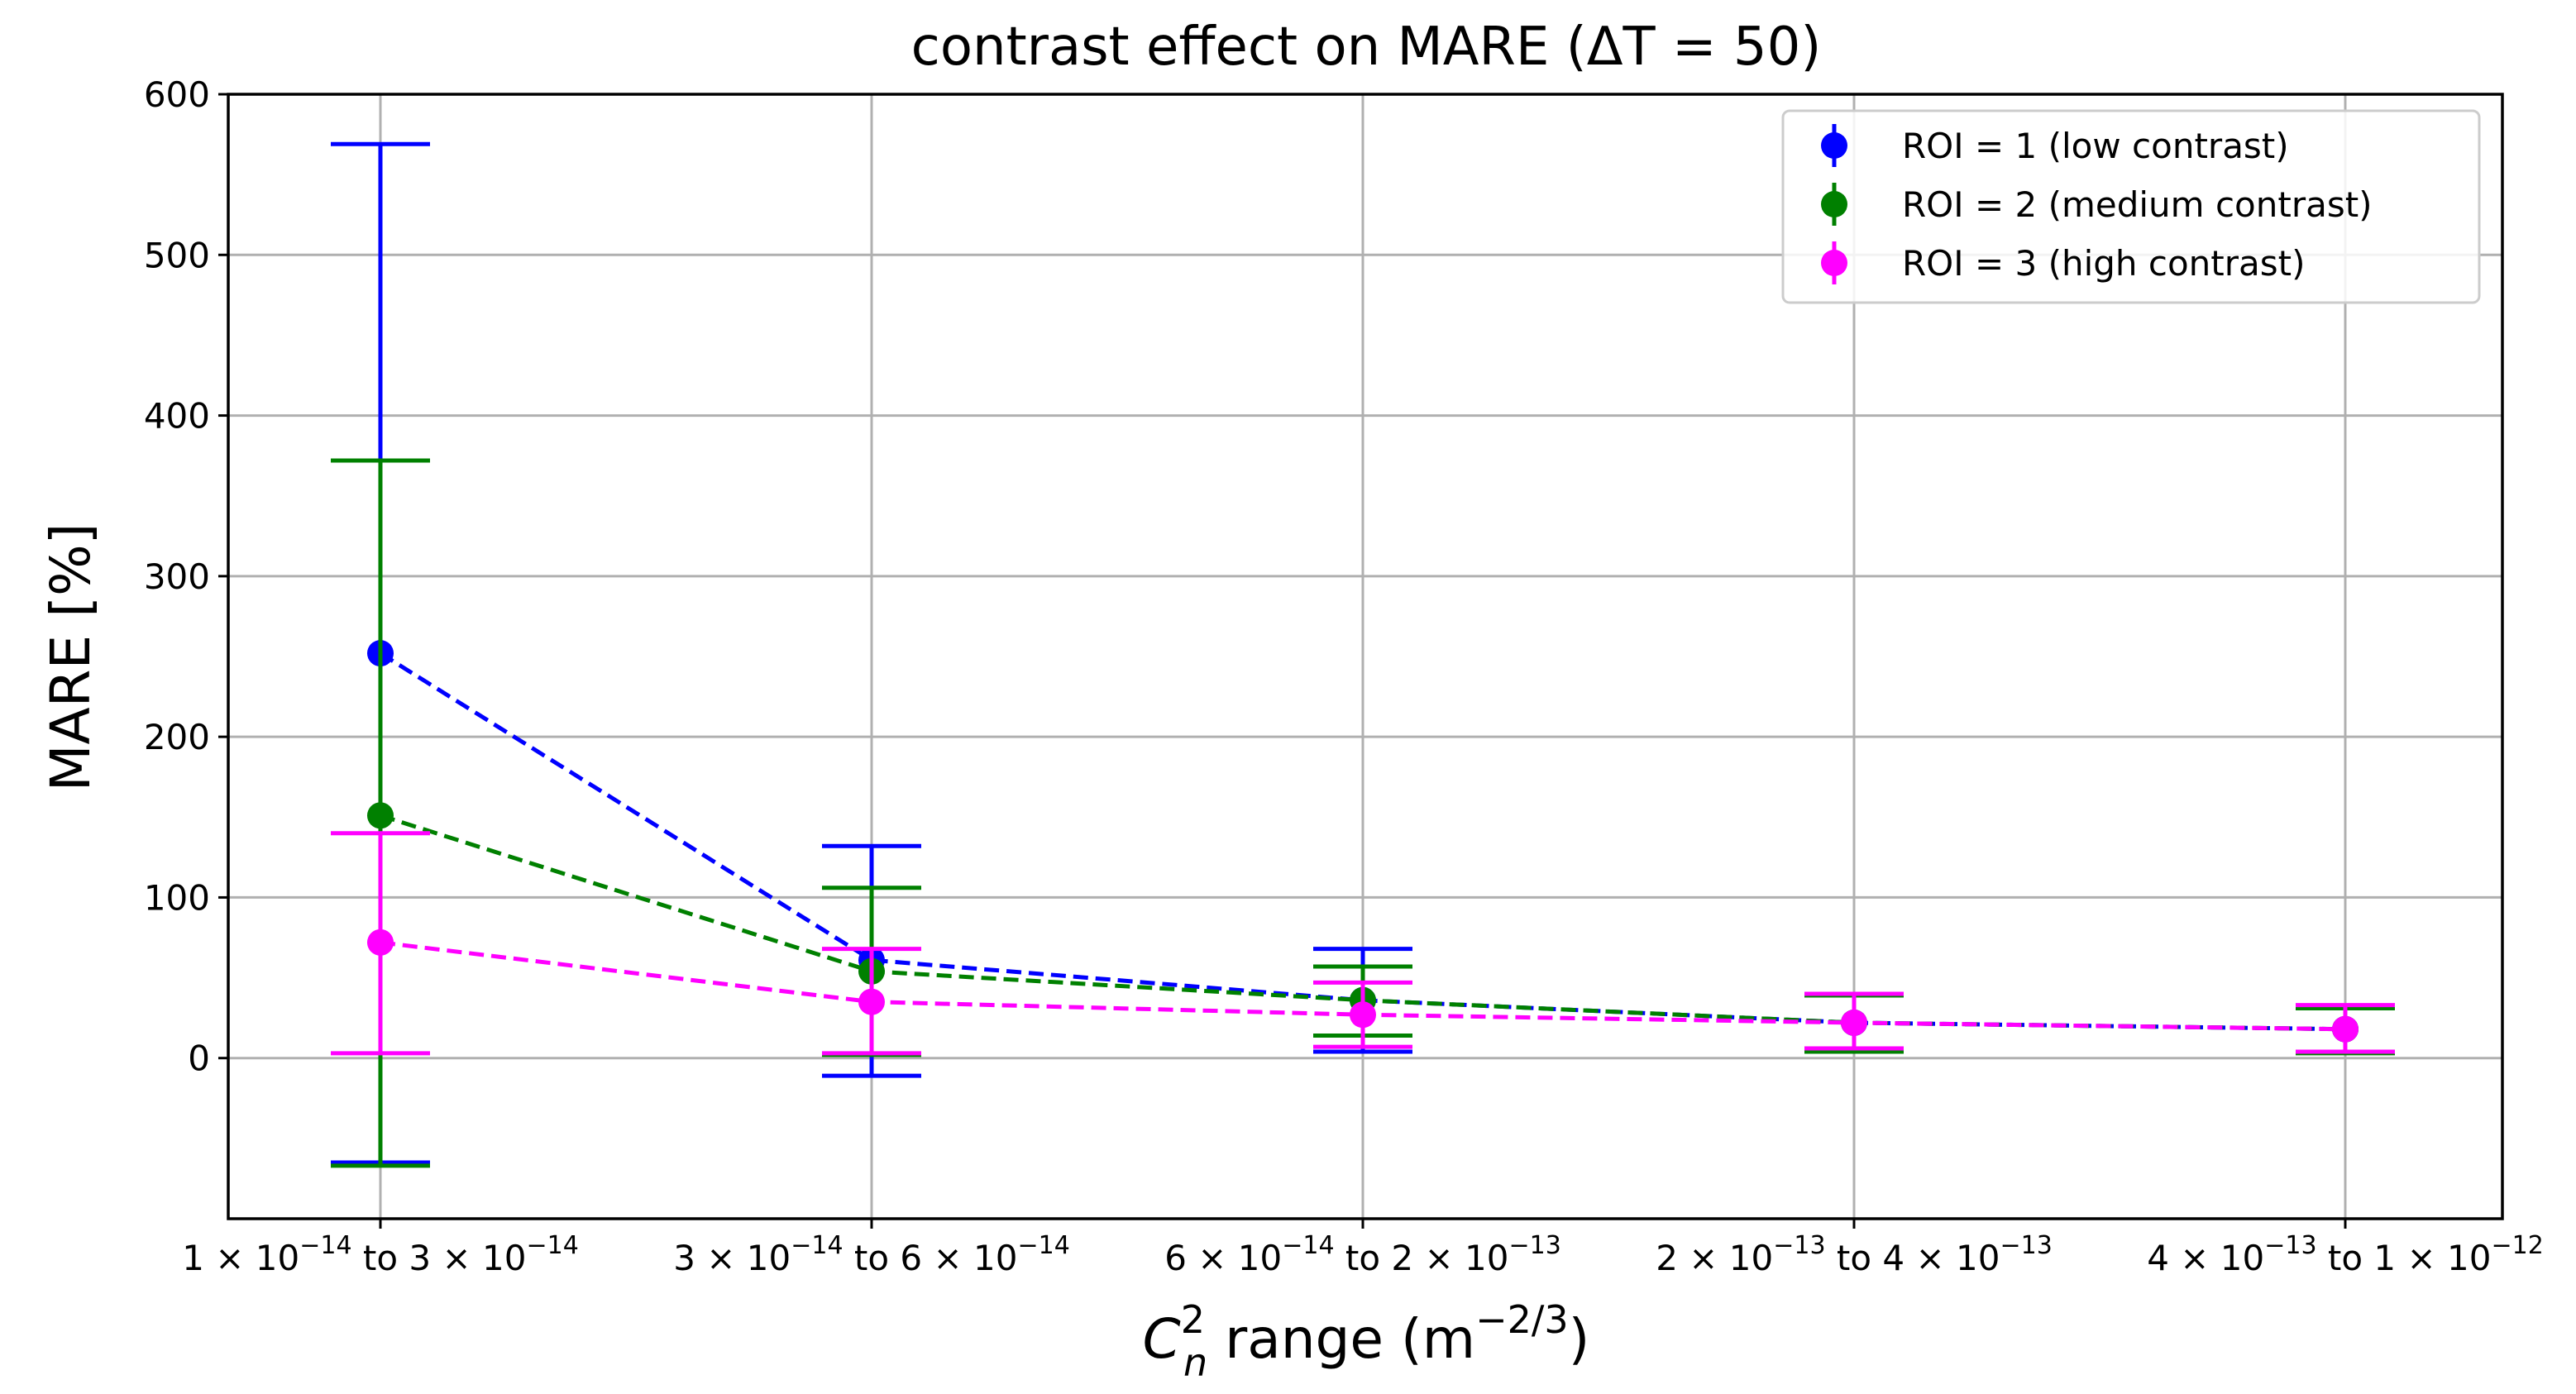 This screenshot has width=2576, height=1394. I want to click on legend-entry-1: ROI = 1 (low contrast), so click(2055, 145).